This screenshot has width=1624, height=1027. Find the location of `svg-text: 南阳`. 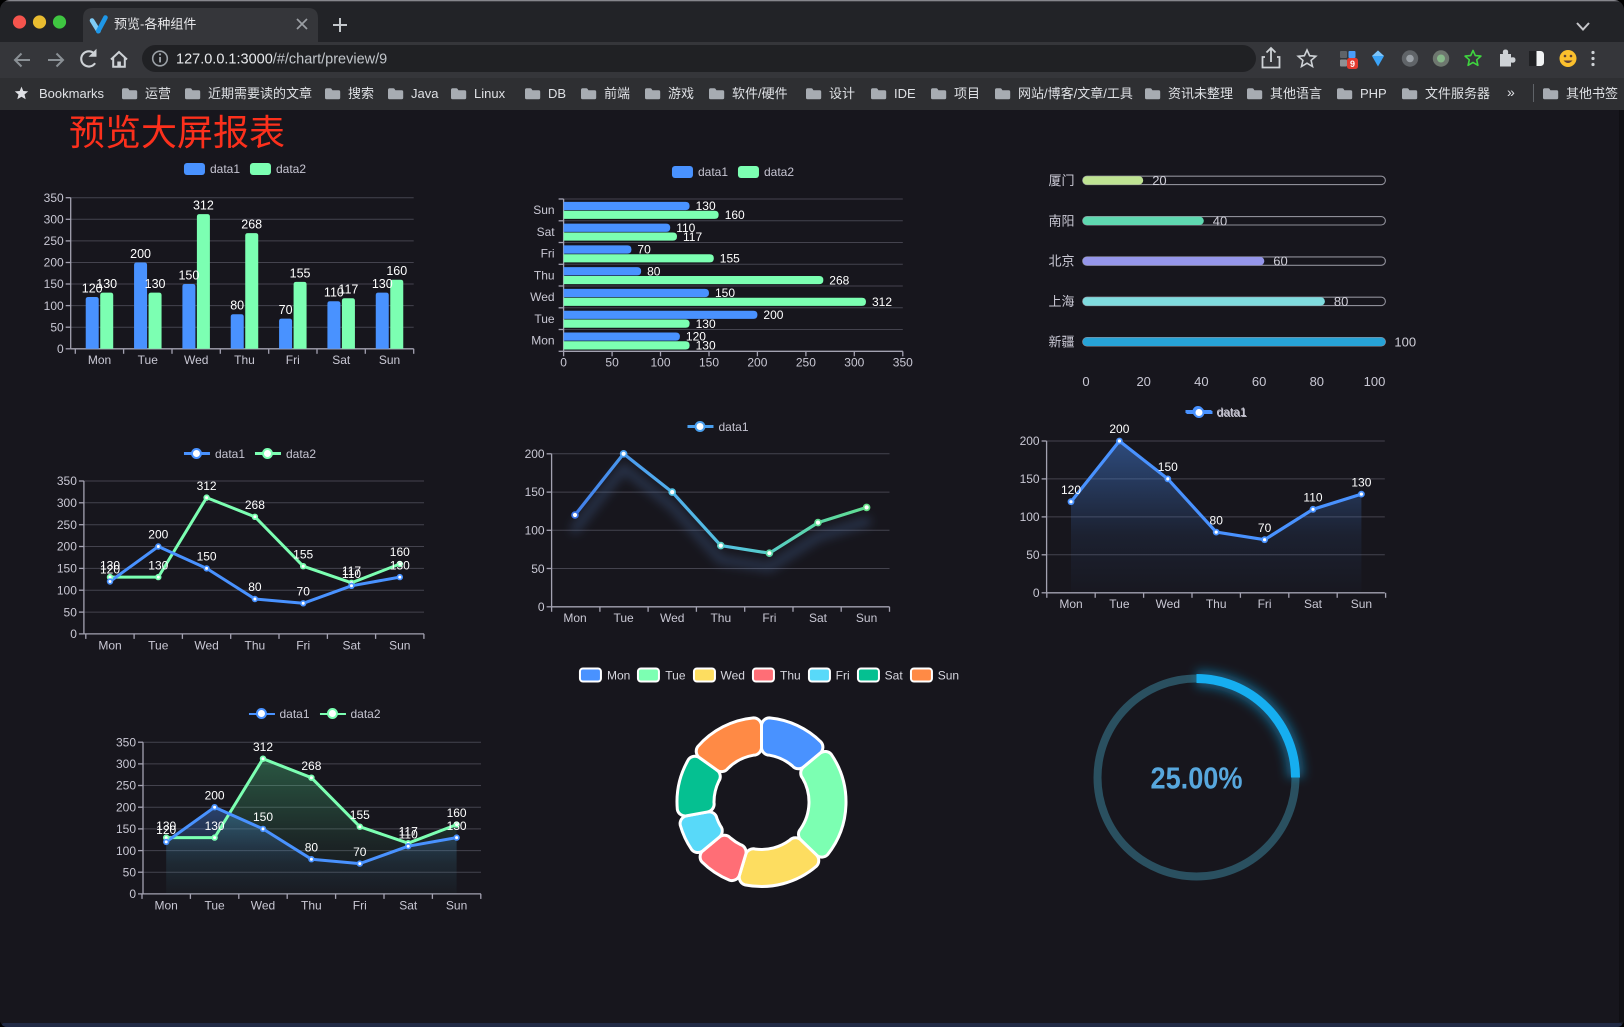

svg-text: 南阳 is located at coordinates (1061, 220).